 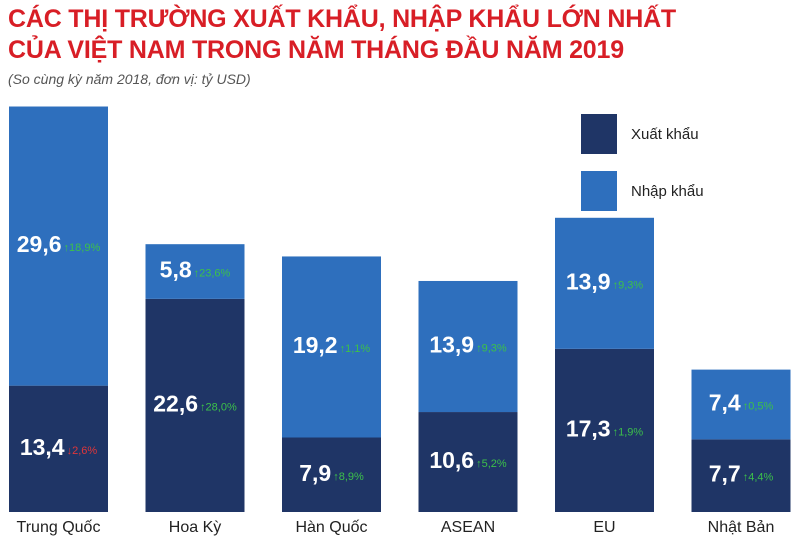 I want to click on category-label-eu: EU, so click(x=604, y=527).